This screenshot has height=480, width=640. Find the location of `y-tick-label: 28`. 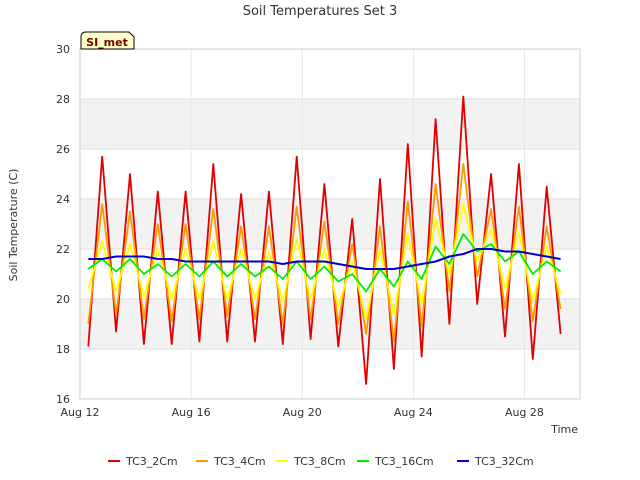

y-tick-label: 28 is located at coordinates (63, 99).